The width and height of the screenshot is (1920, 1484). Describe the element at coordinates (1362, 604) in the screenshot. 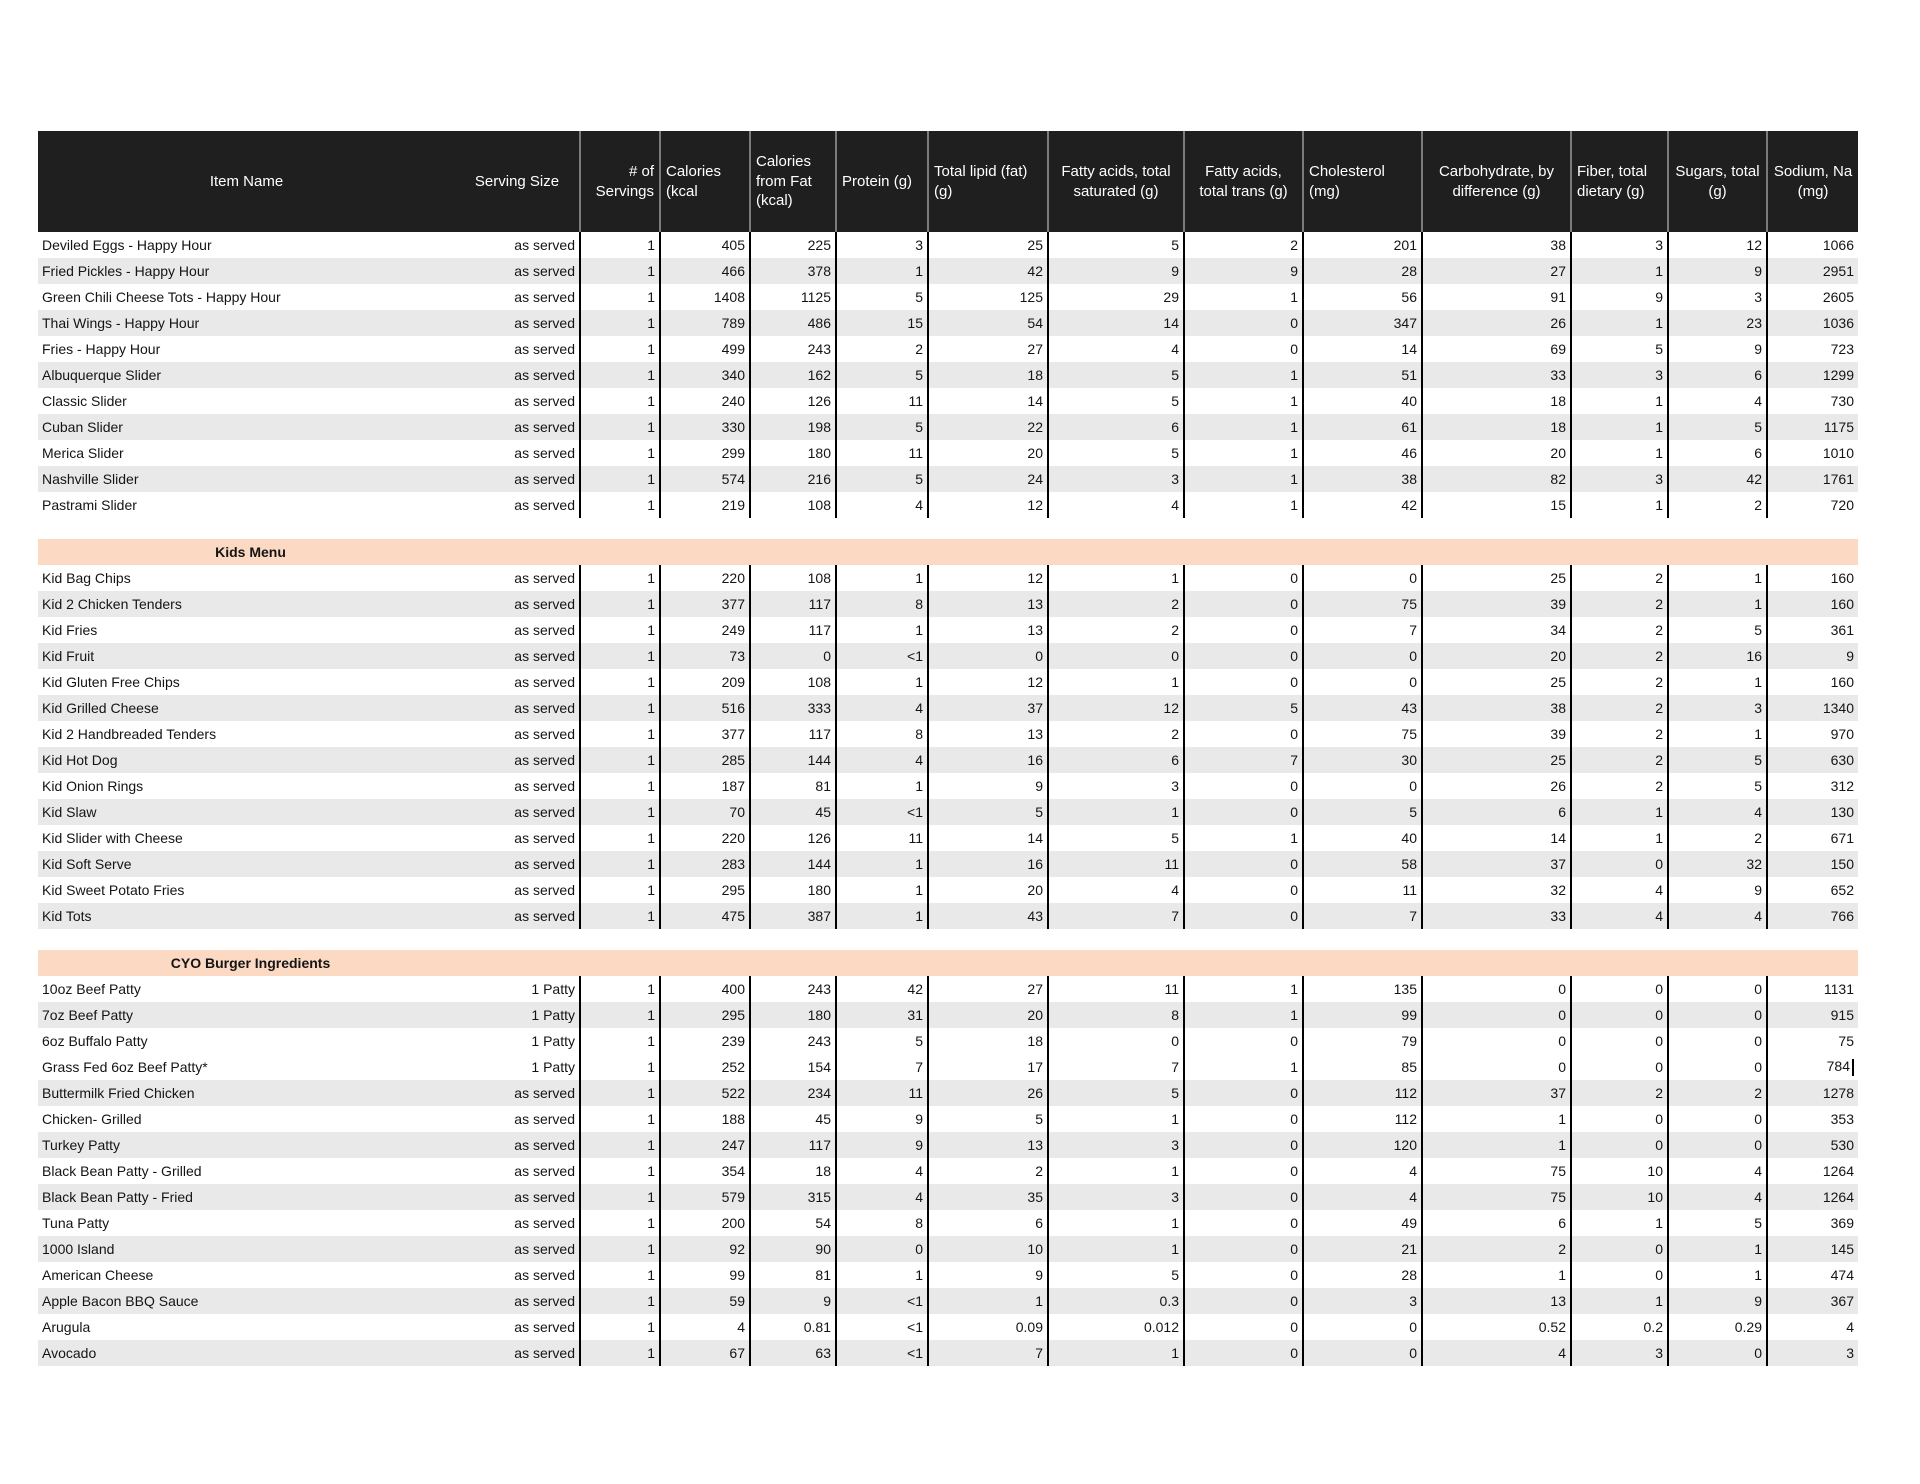

I see `cholesterol-cell: 75` at that location.